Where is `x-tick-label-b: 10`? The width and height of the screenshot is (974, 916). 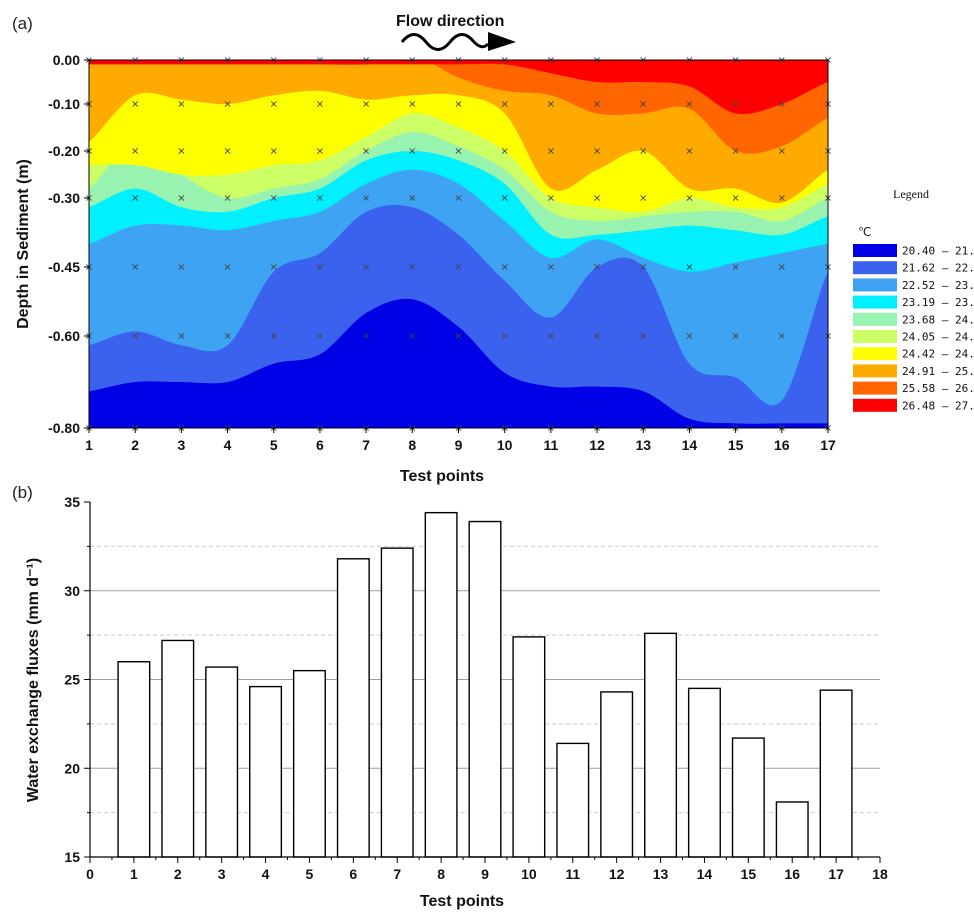
x-tick-label-b: 10 is located at coordinates (529, 874).